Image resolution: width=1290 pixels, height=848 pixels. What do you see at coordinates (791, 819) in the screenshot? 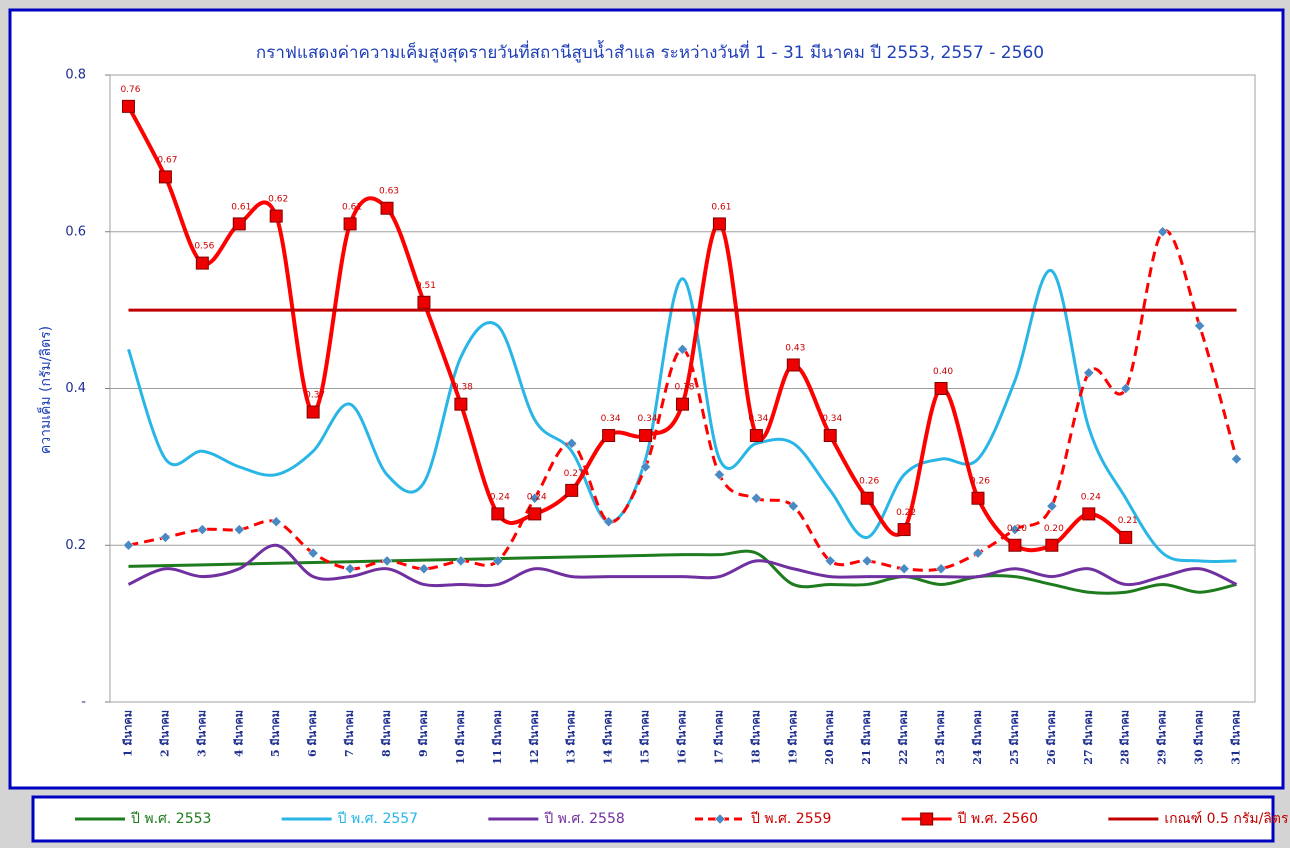
I see `legend-label: ปี พ.ศ. 2559` at bounding box center [791, 819].